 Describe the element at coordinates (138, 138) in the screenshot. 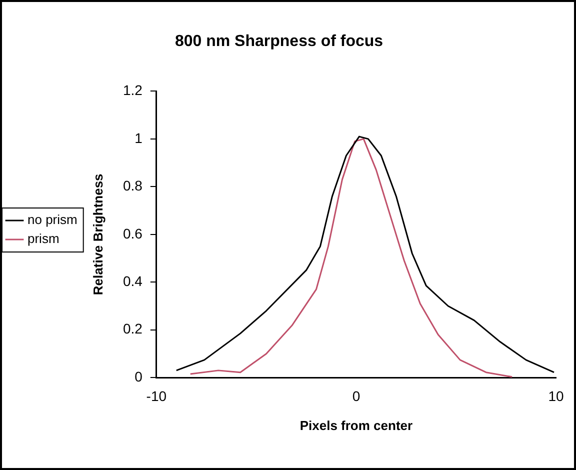

I see `y-tick-label: 1` at that location.